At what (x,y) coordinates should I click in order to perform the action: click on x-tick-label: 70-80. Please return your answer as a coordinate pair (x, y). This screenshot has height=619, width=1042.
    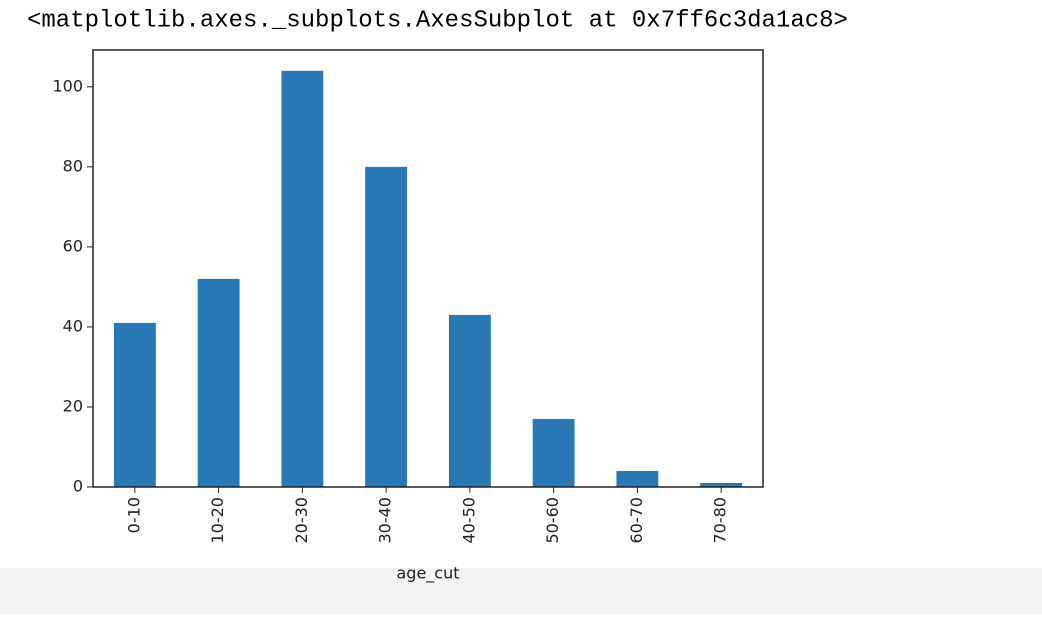
    Looking at the image, I should click on (720, 520).